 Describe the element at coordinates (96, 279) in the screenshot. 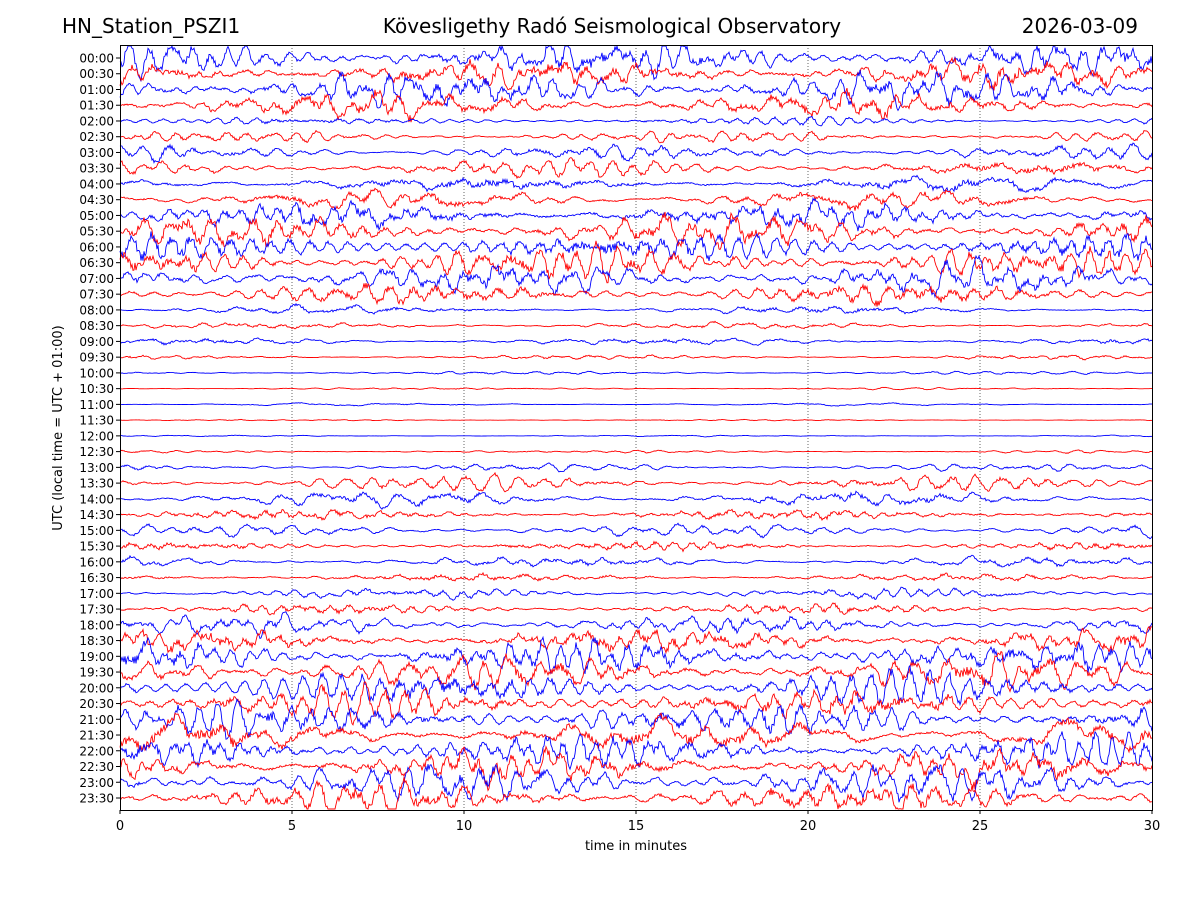

I see `y-tick-label: 07:00` at that location.